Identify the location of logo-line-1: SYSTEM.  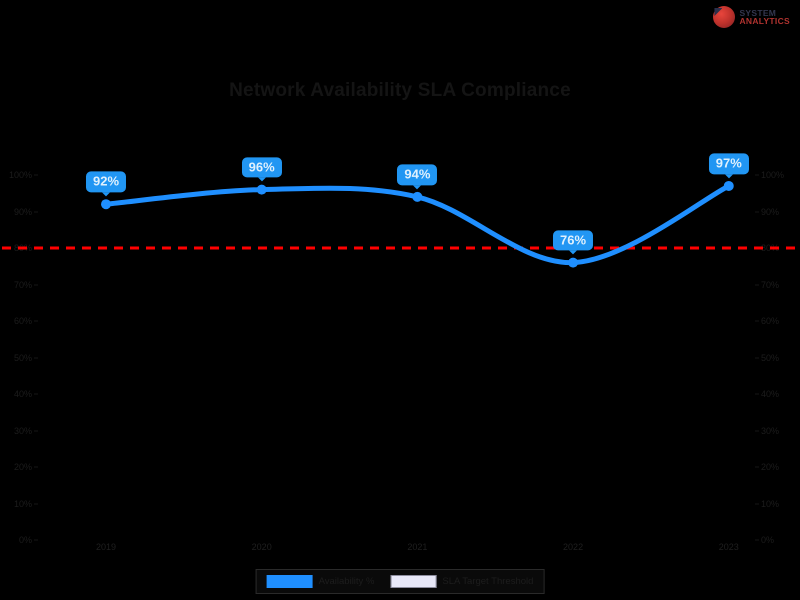
(758, 12).